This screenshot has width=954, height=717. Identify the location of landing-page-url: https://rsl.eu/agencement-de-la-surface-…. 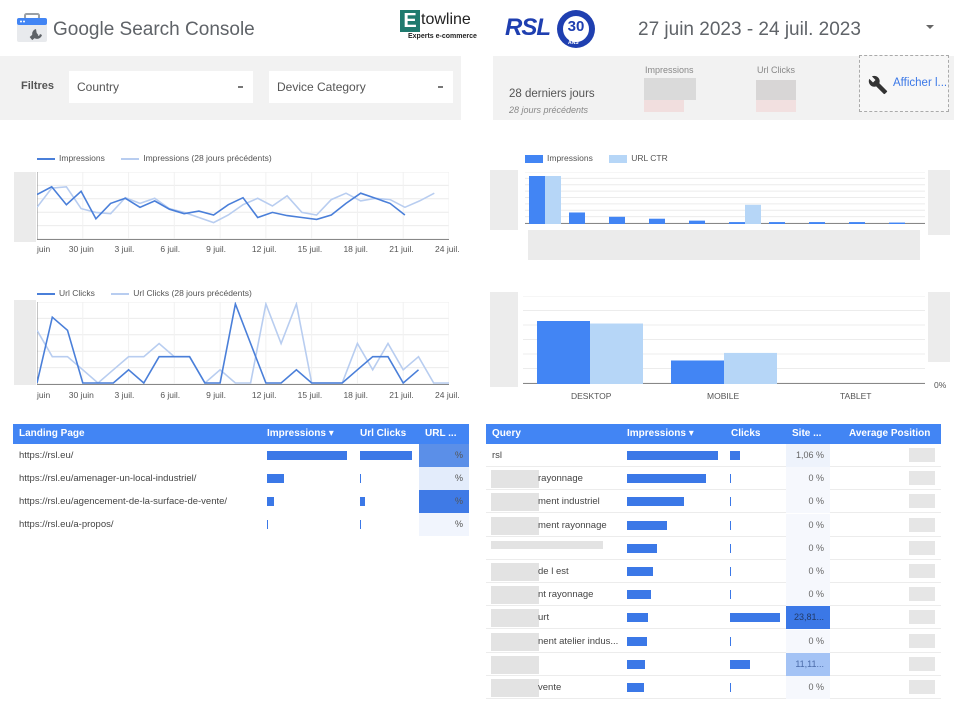
(123, 501).